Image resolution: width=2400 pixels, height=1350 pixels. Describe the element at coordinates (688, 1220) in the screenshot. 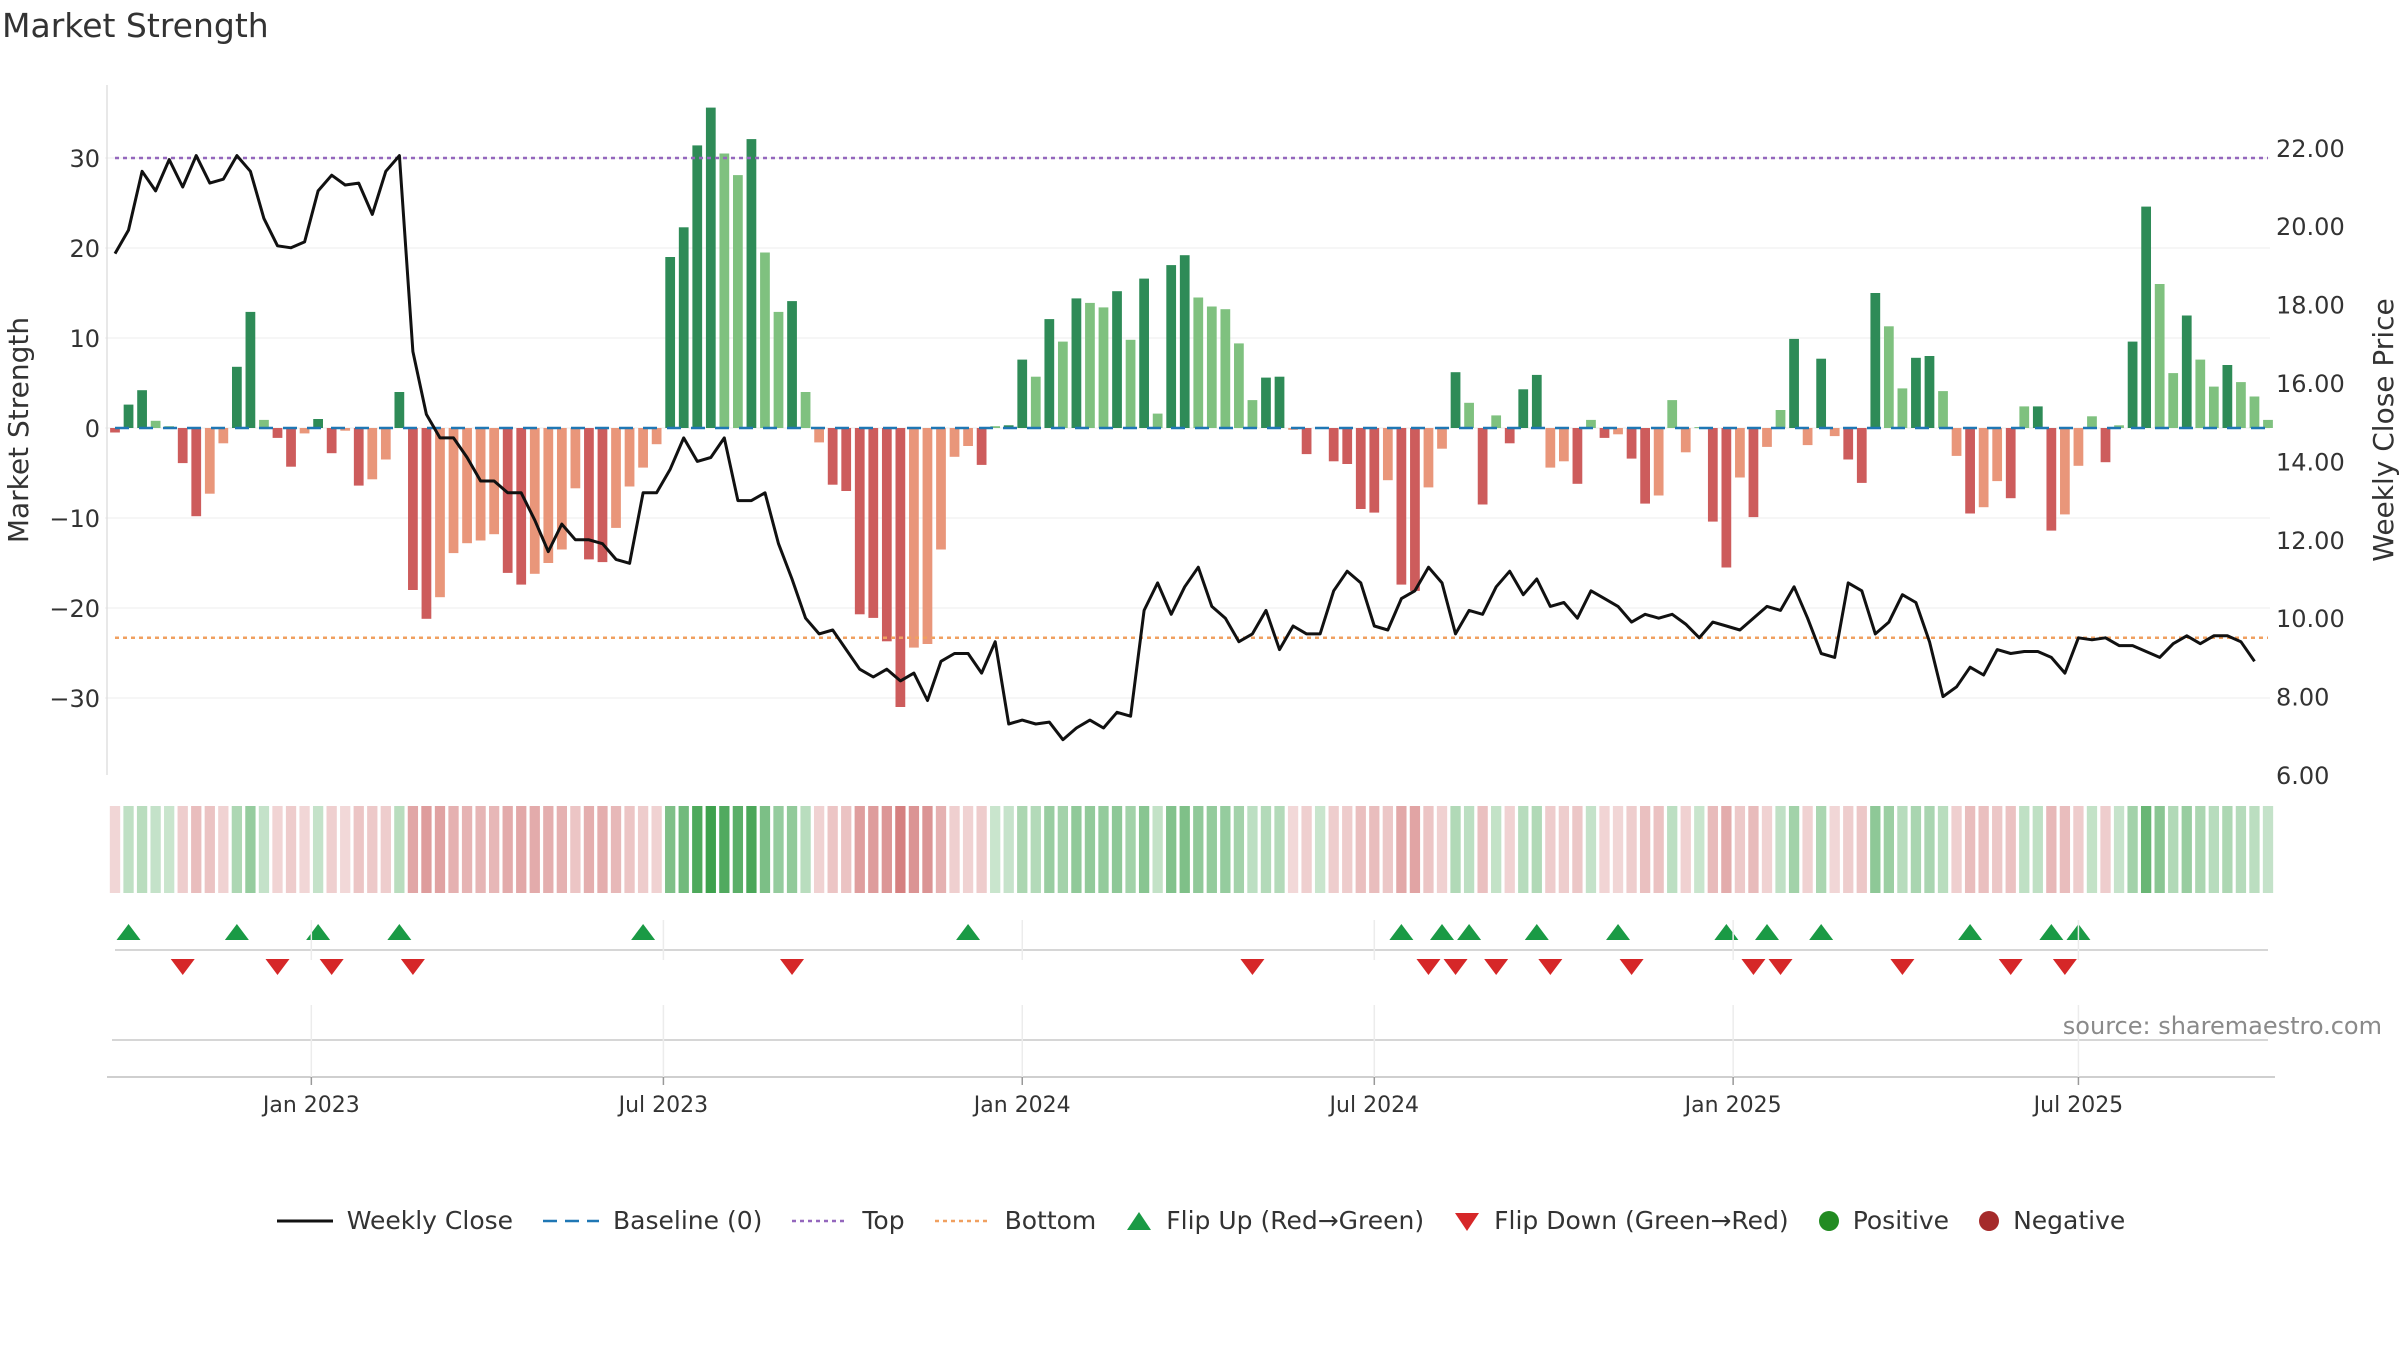

I see `legend-baseline-label: Baseline (0)` at that location.